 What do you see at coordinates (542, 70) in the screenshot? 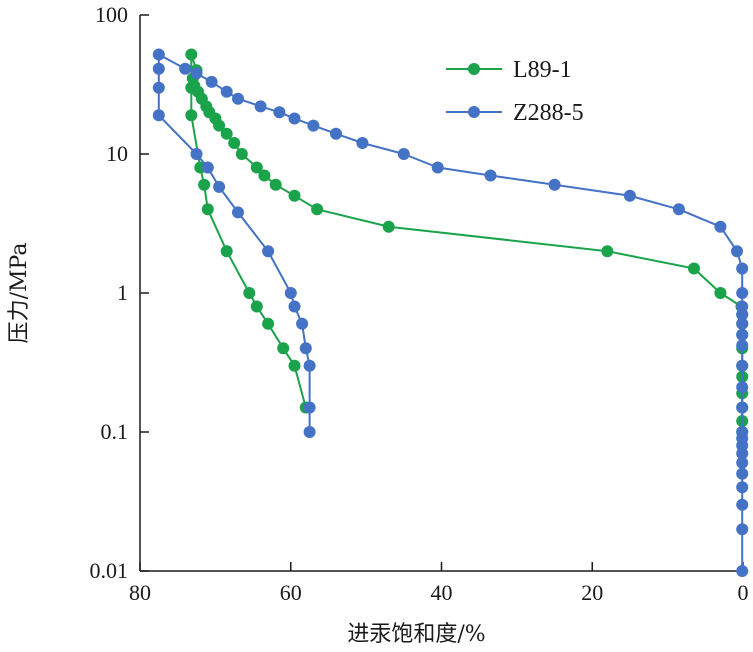
I see `legend-label: L89-1` at bounding box center [542, 70].